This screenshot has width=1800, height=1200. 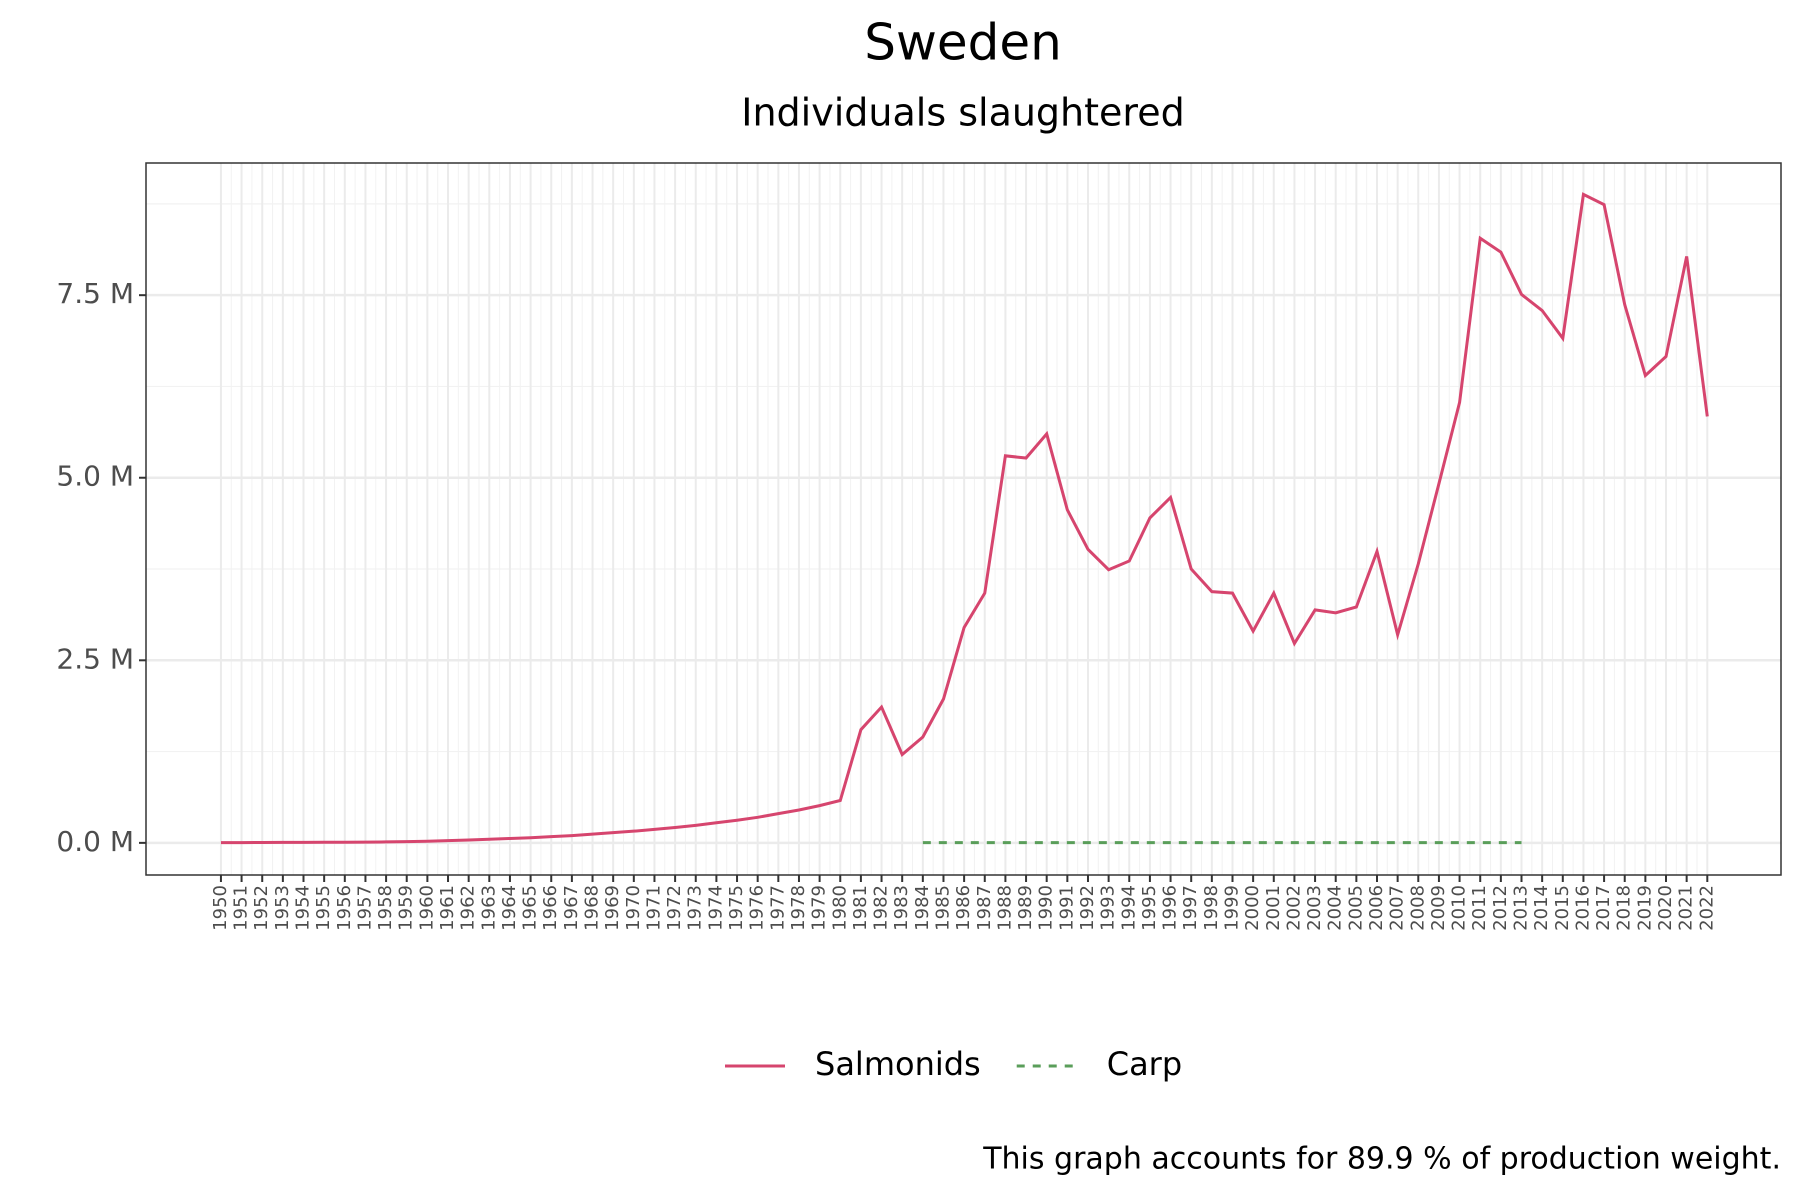 I want to click on x-tick-label: 1961, so click(x=447, y=908).